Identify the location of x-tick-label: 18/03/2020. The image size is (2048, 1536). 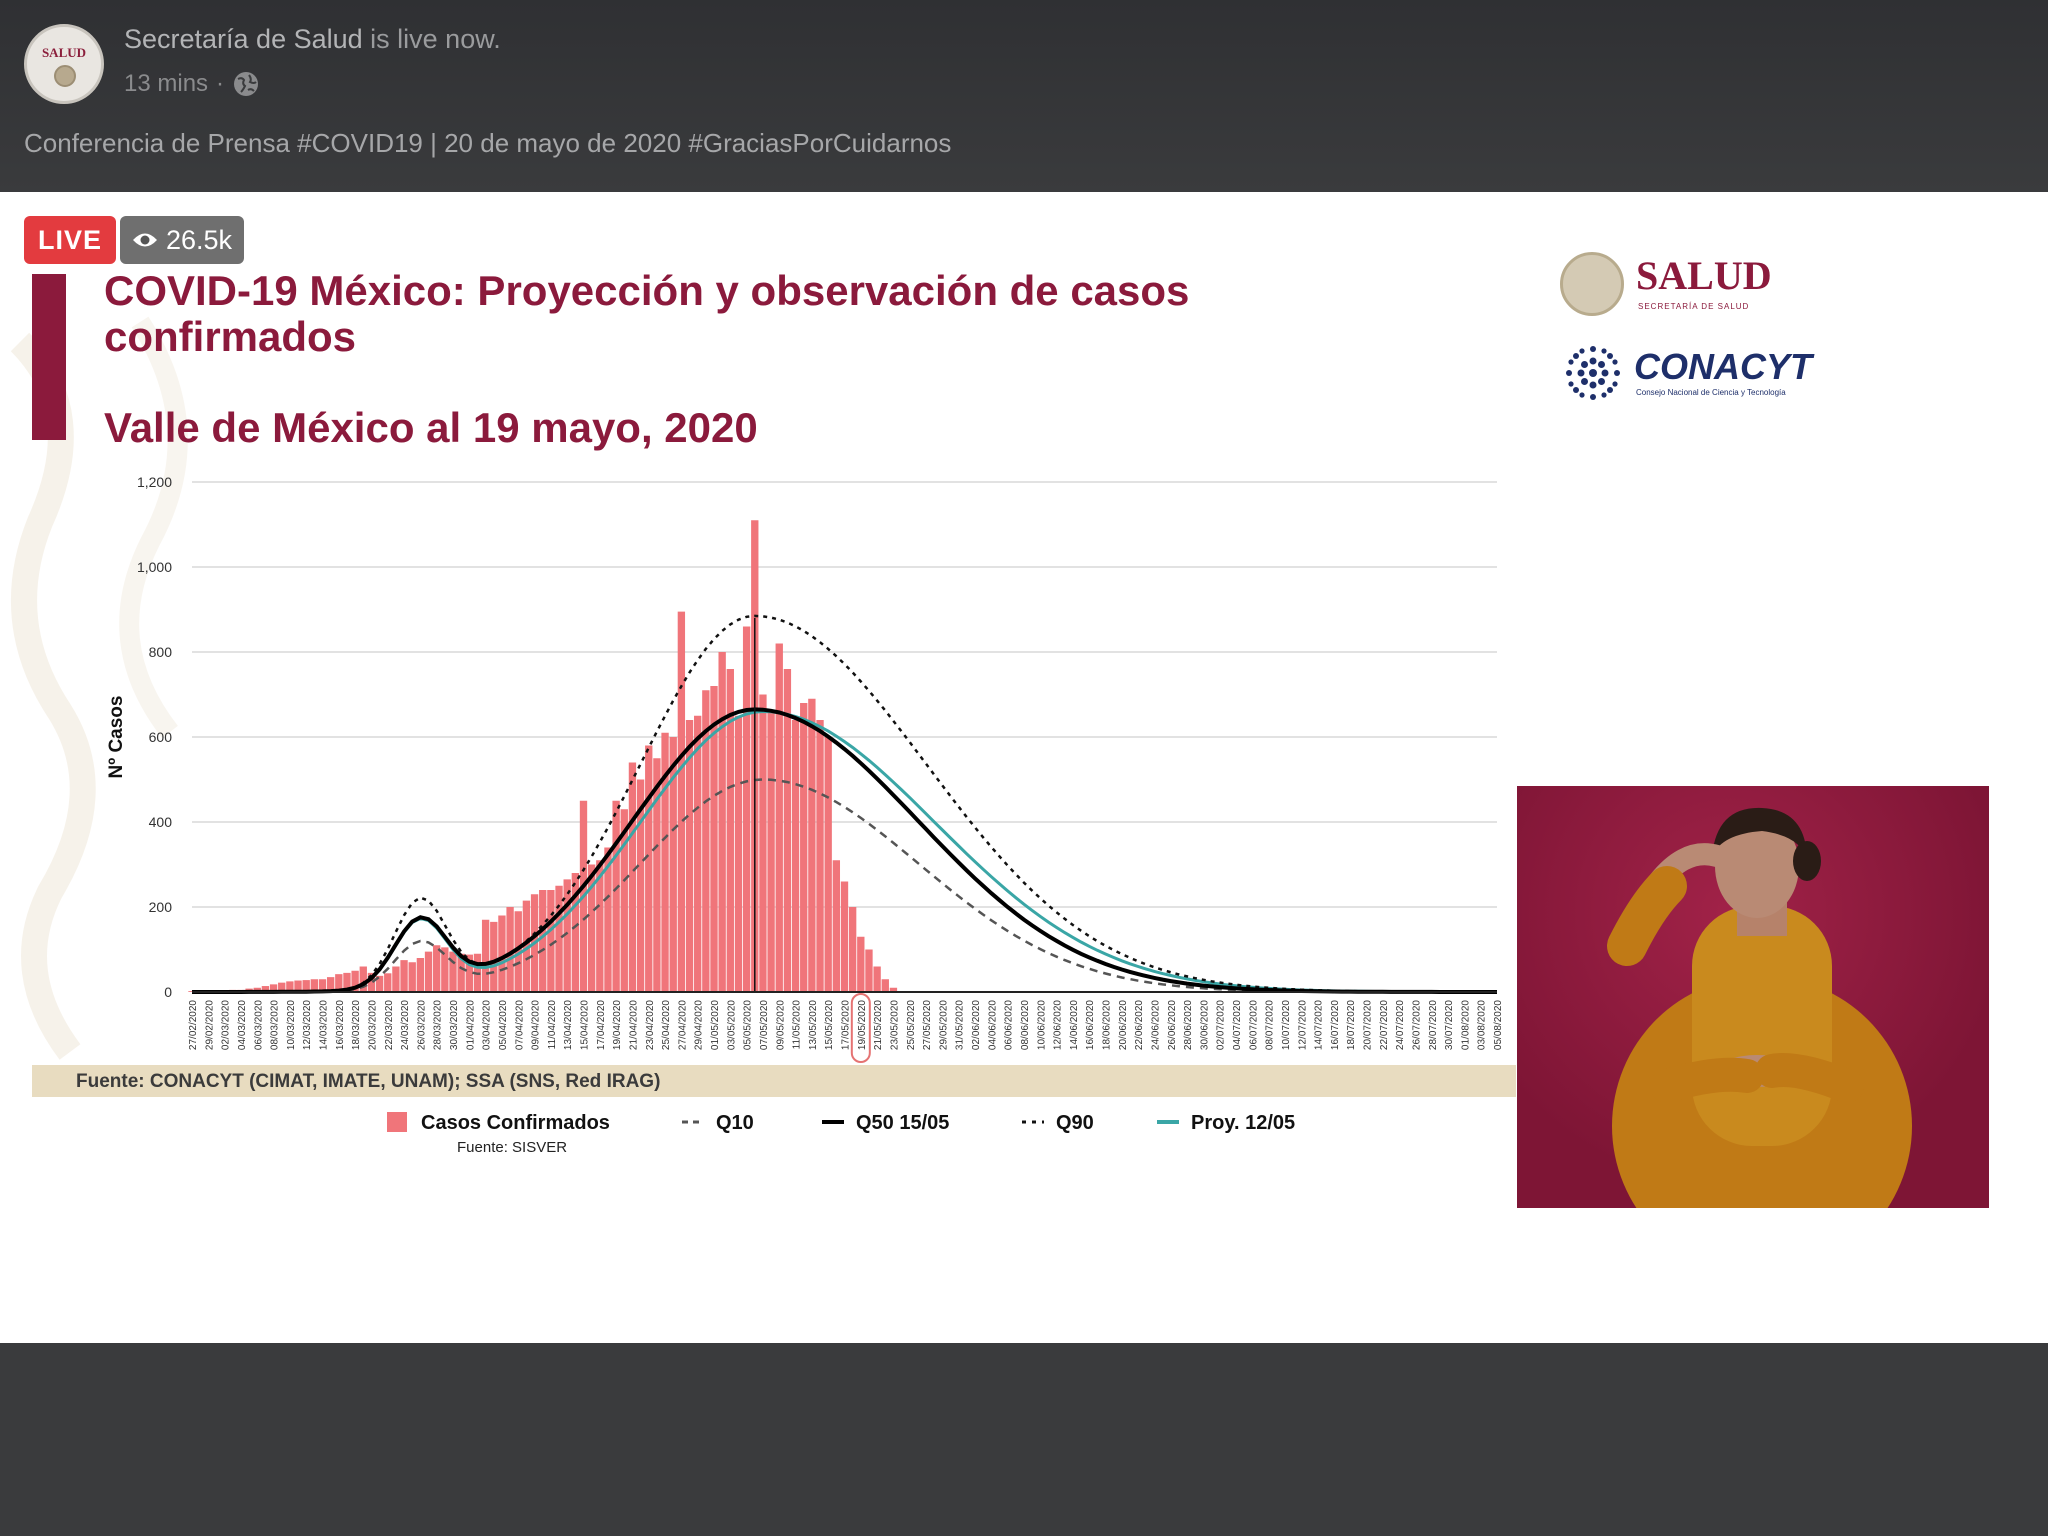
(356, 1025).